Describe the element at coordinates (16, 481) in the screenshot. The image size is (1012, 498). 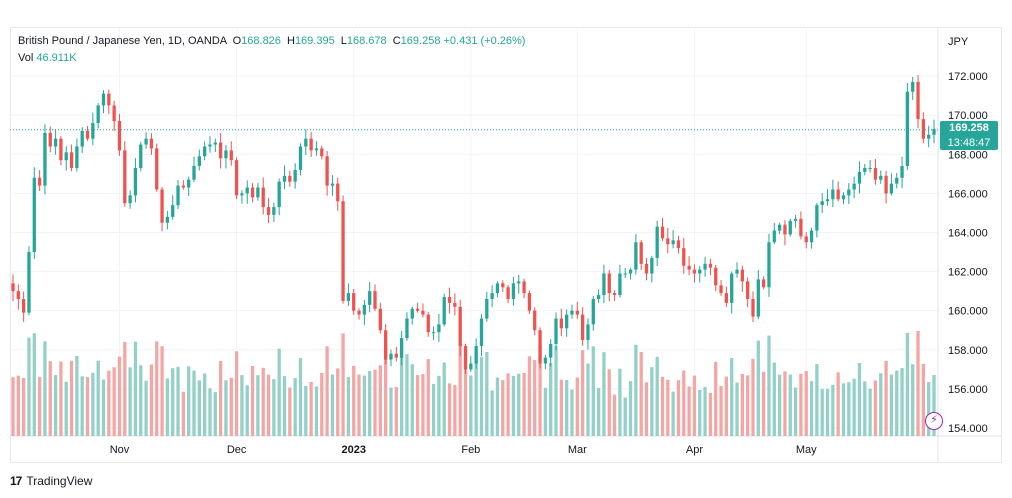
I see `tradingview-logo-icon: 17` at that location.